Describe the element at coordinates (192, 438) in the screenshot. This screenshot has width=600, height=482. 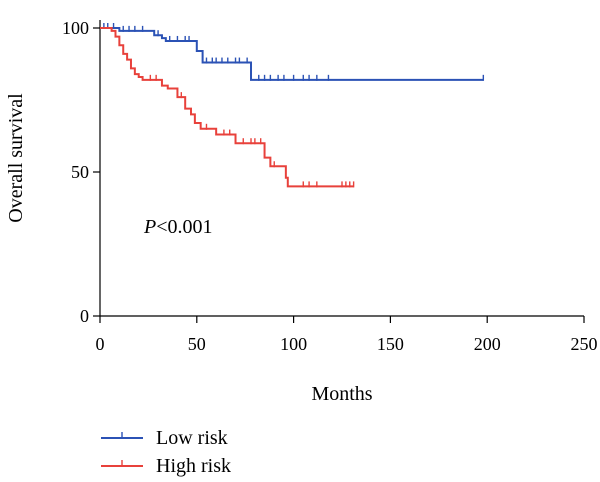
I see `legend-label-low-risk: Low risk` at that location.